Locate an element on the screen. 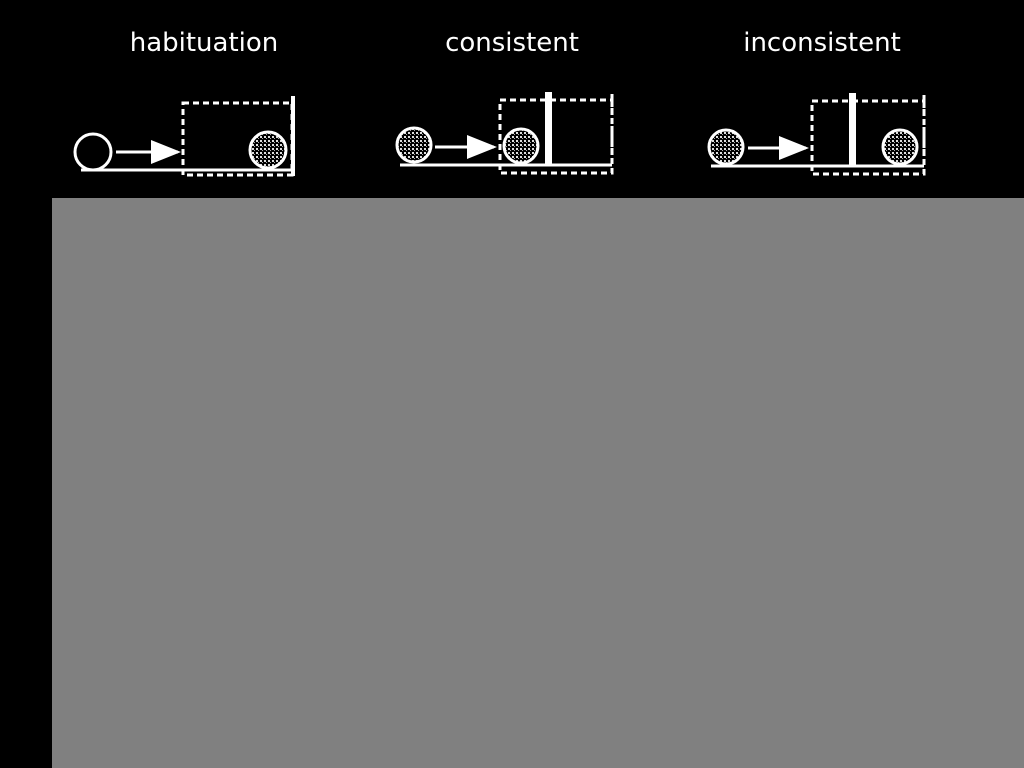 This screenshot has height=768, width=1024. inconsistent-label: inconsistent is located at coordinates (822, 43).